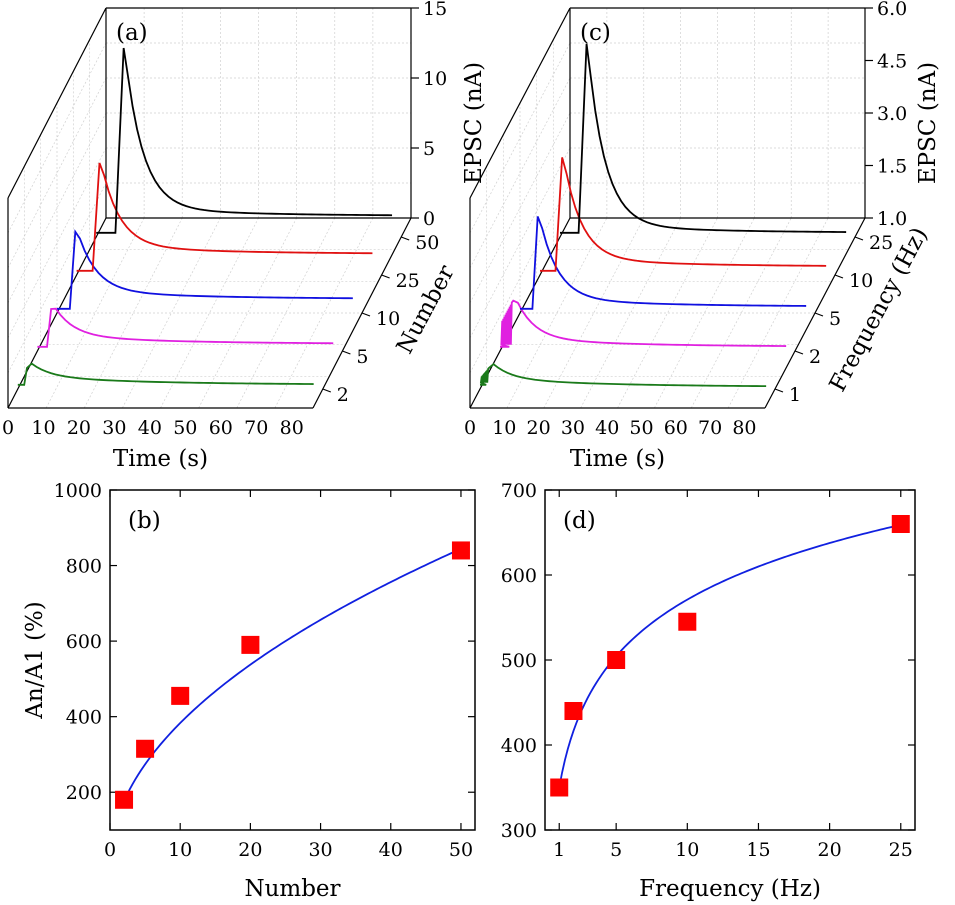 Image resolution: width=955 pixels, height=905 pixels. I want to click on x-tick-label: 15, so click(758, 850).